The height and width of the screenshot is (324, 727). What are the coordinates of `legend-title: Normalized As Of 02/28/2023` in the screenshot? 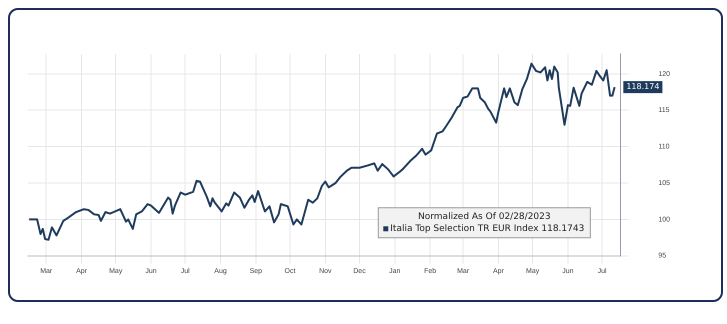 It's located at (484, 217).